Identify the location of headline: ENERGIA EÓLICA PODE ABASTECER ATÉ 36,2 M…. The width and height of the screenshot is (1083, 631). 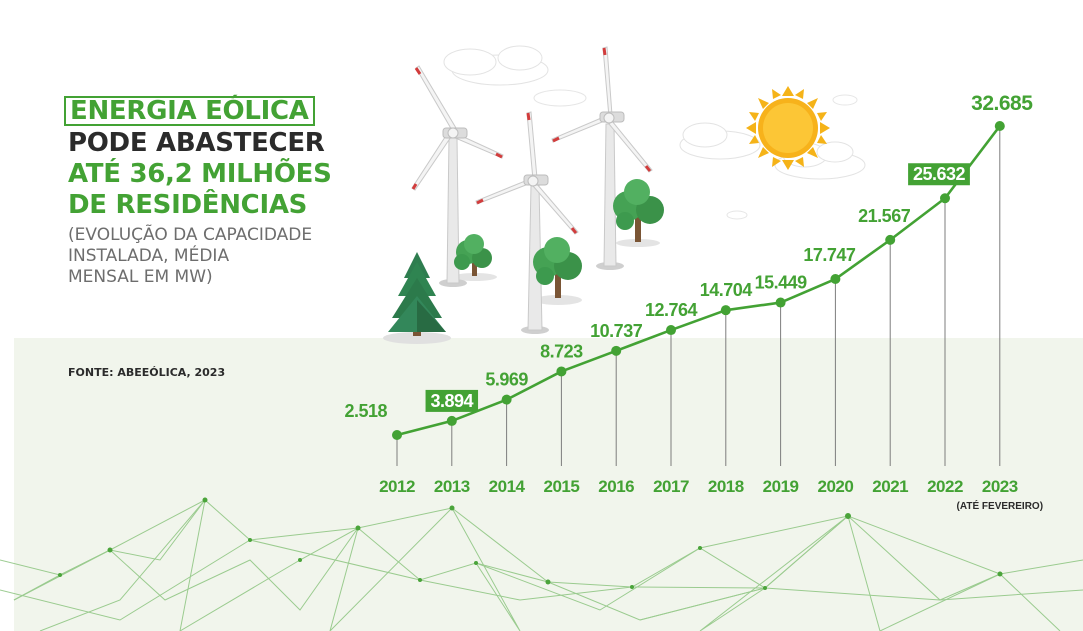
(211, 192).